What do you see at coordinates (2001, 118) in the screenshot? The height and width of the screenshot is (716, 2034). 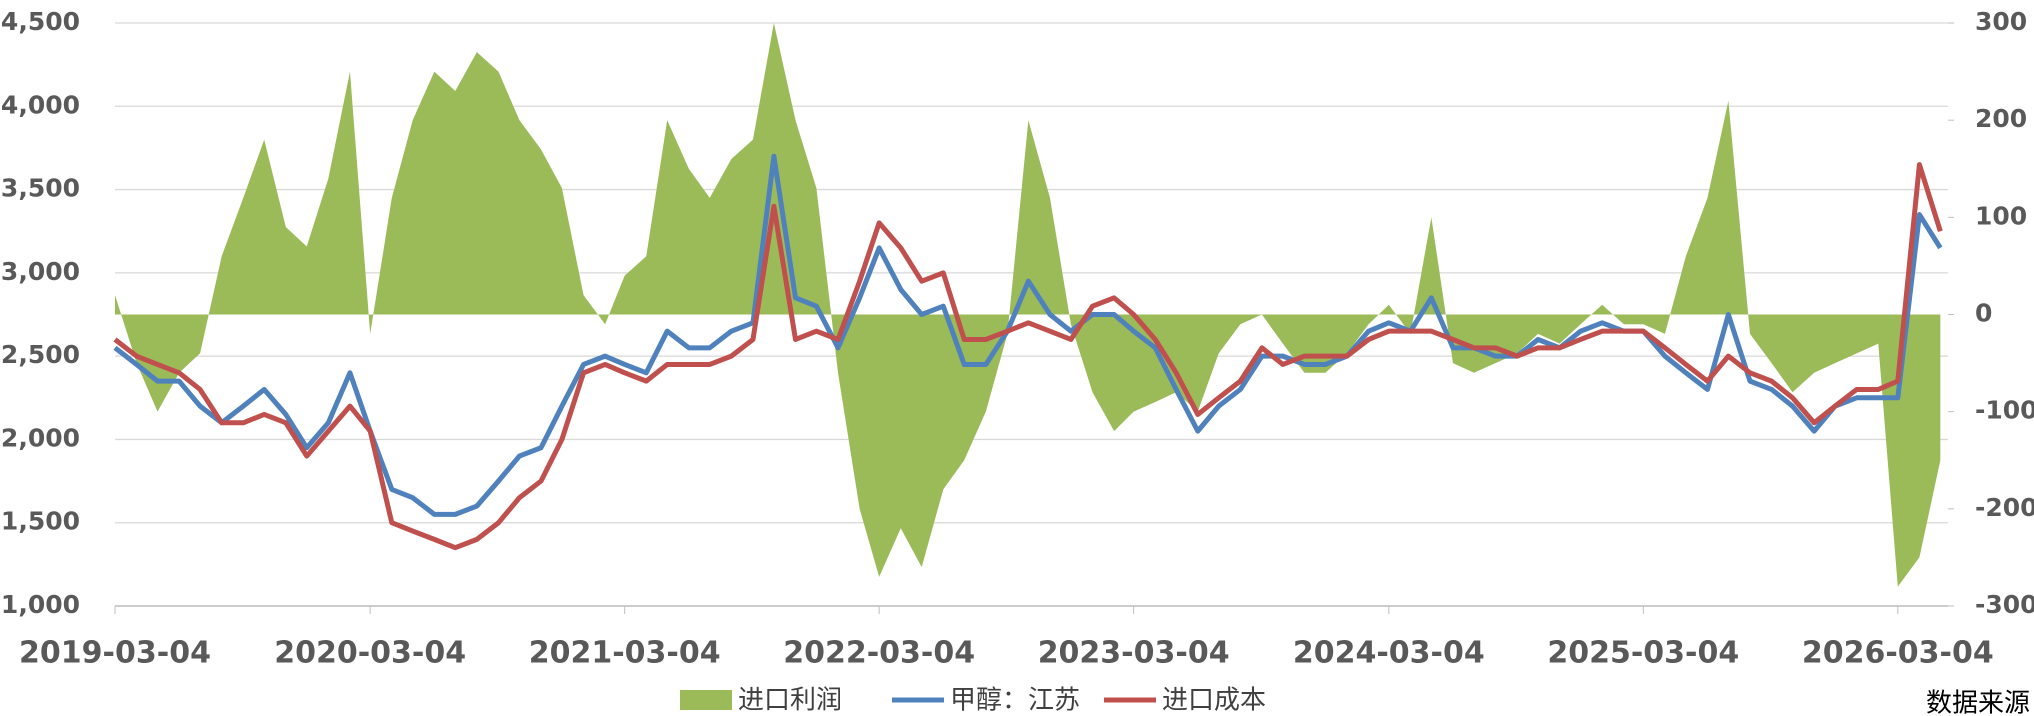 I see `y2-tick-label: 200` at bounding box center [2001, 118].